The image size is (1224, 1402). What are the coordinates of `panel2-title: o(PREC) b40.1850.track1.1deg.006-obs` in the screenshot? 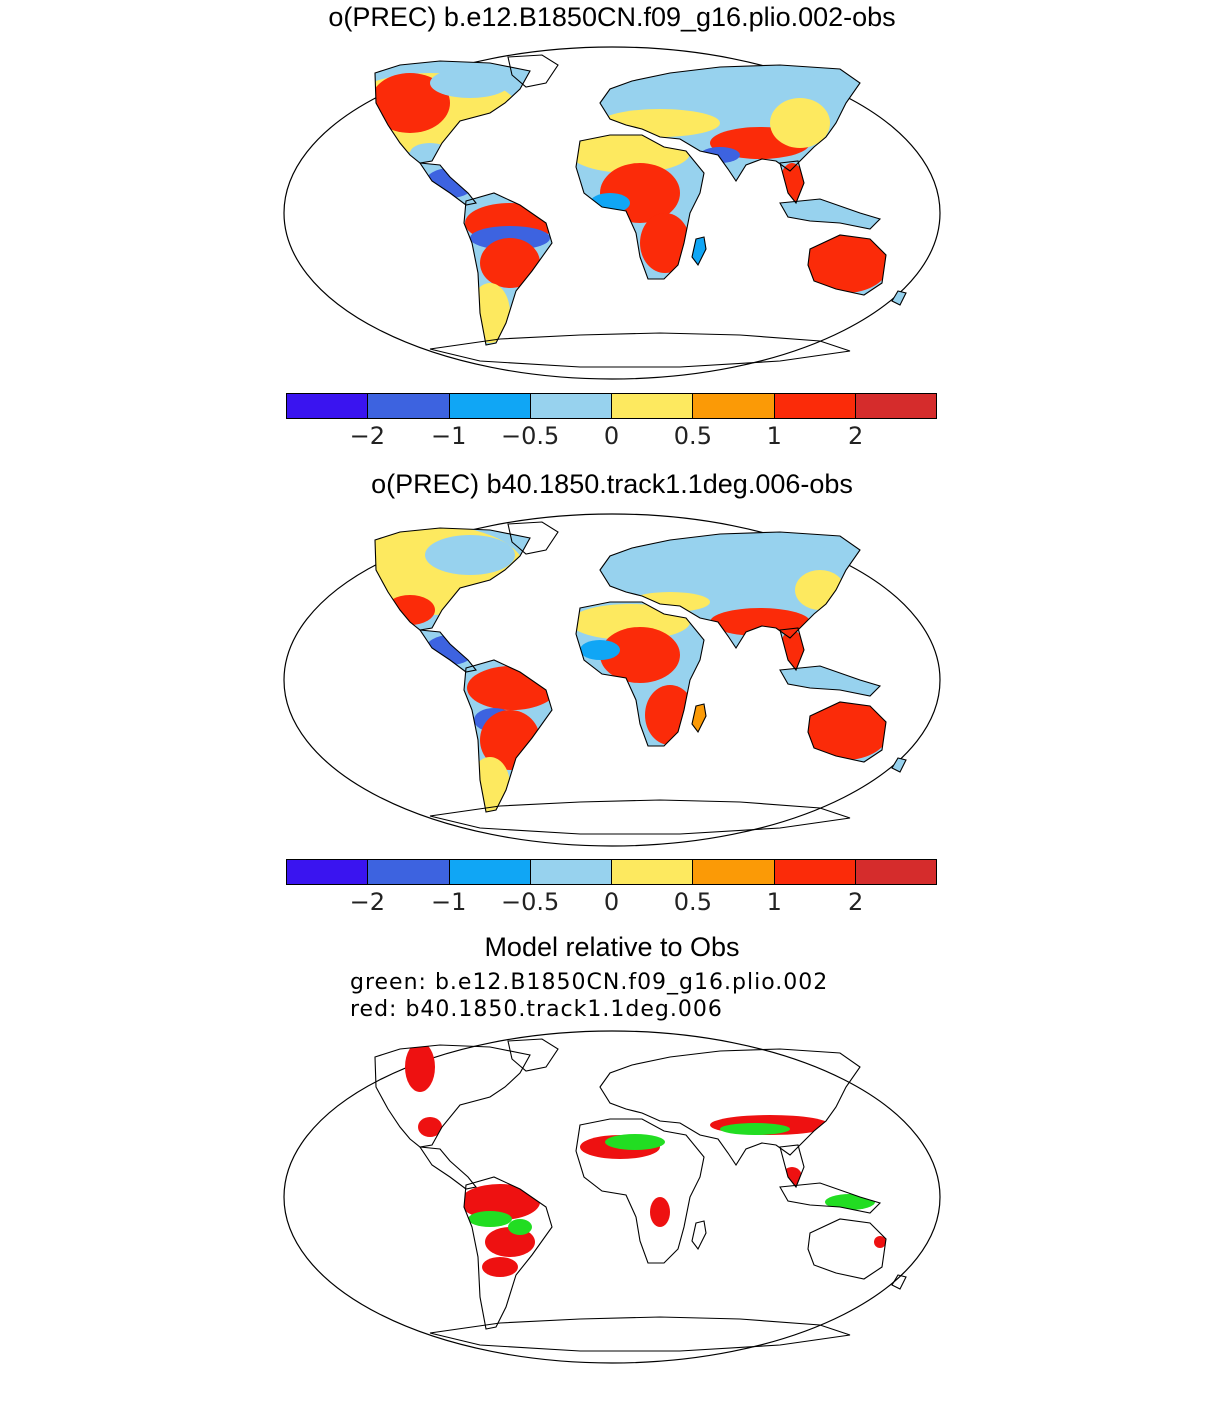 It's located at (612, 484).